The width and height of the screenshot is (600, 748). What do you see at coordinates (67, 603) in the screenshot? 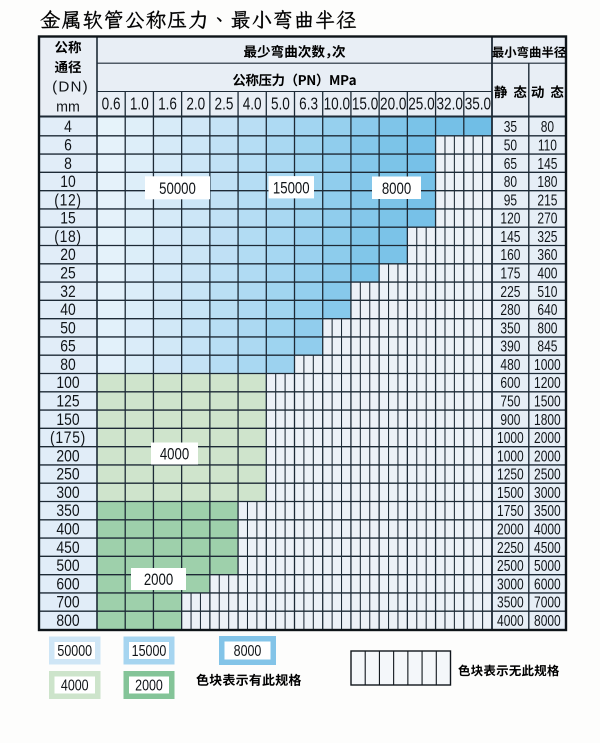
I see `svg-text: 700` at bounding box center [67, 603].